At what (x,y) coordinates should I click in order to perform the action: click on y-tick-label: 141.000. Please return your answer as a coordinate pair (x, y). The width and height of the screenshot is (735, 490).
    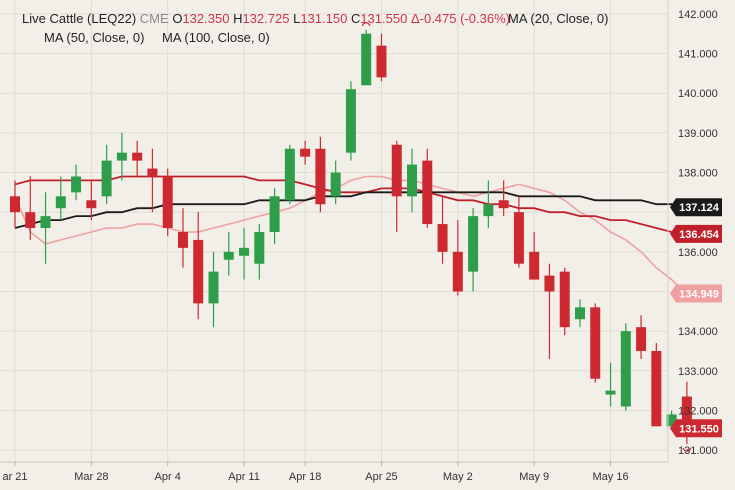
    Looking at the image, I should click on (698, 55).